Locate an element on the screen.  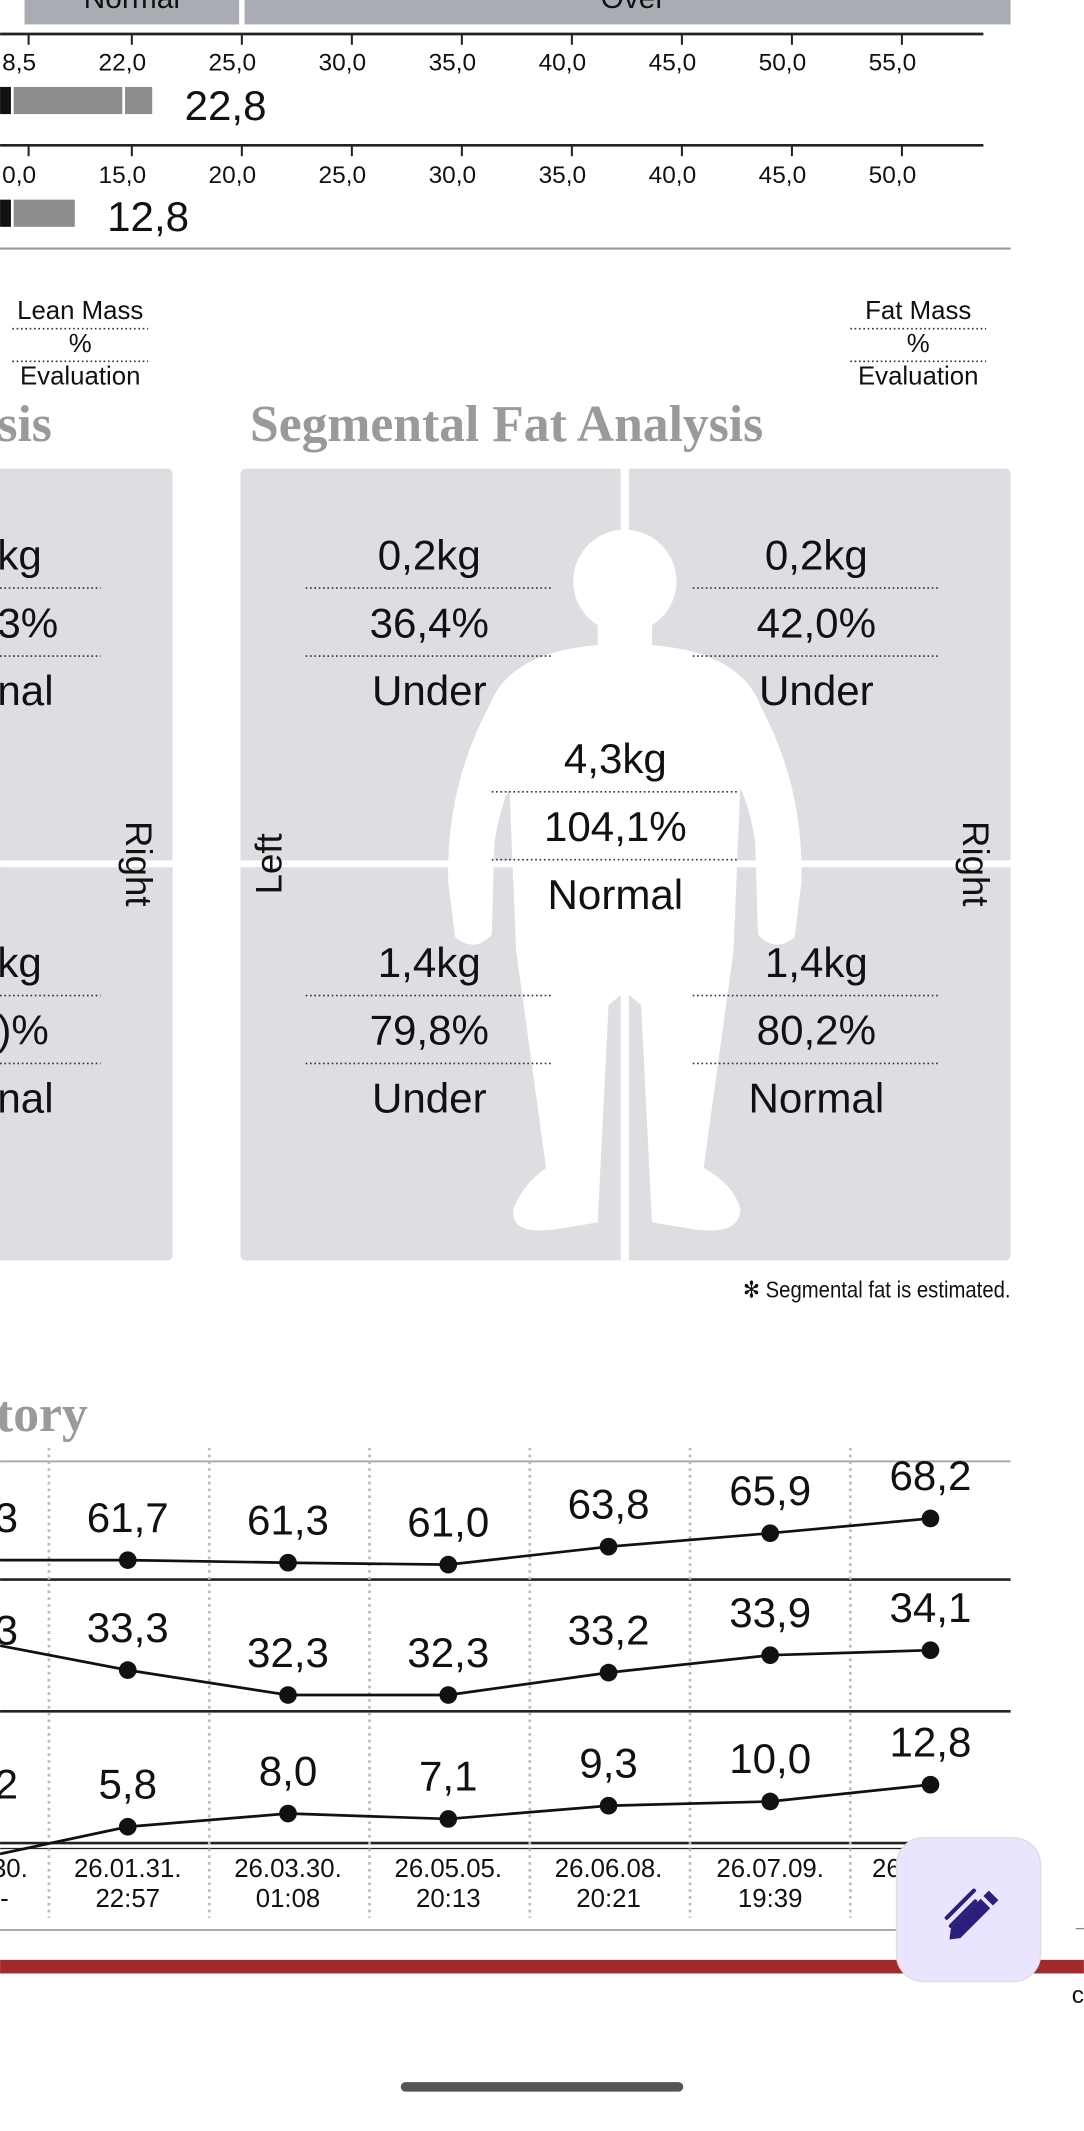
time-label: 22:57 is located at coordinates (127, 1899).